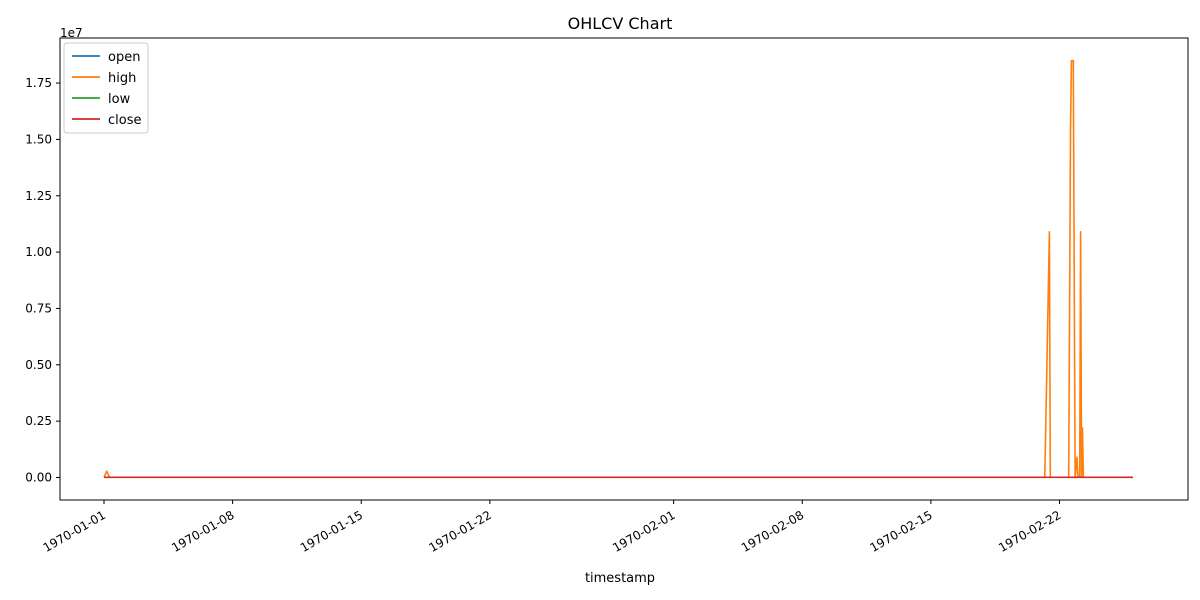 The width and height of the screenshot is (1200, 600). What do you see at coordinates (38, 196) in the screenshot?
I see `y-tick-label: 1.25` at bounding box center [38, 196].